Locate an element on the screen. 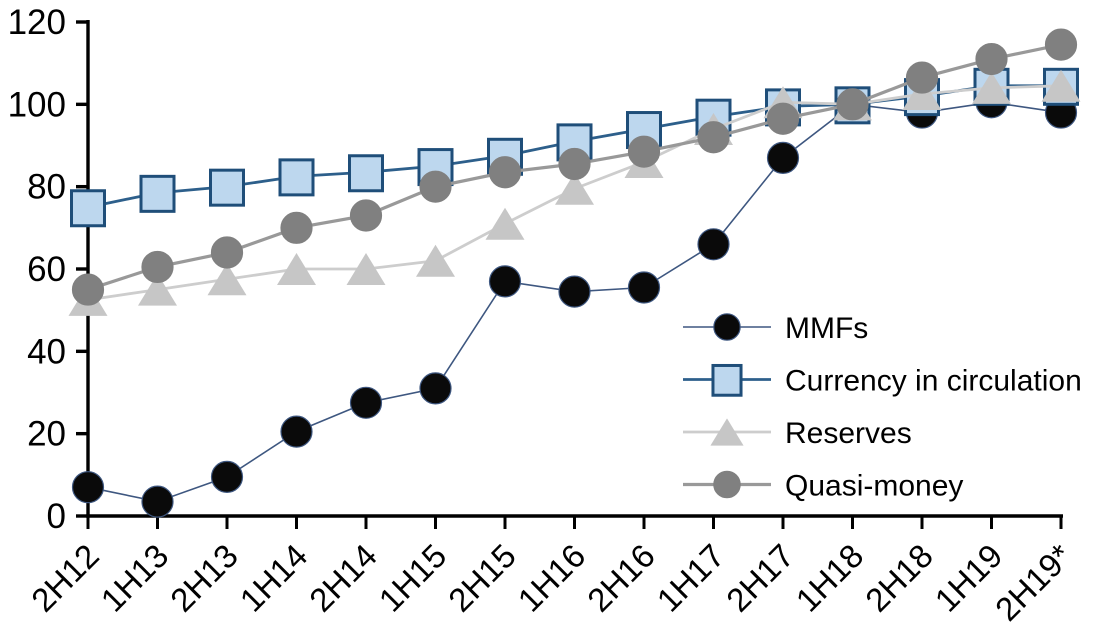 This screenshot has height=640, width=1119. legend-item-reserves: Reserves is located at coordinates (797, 433).